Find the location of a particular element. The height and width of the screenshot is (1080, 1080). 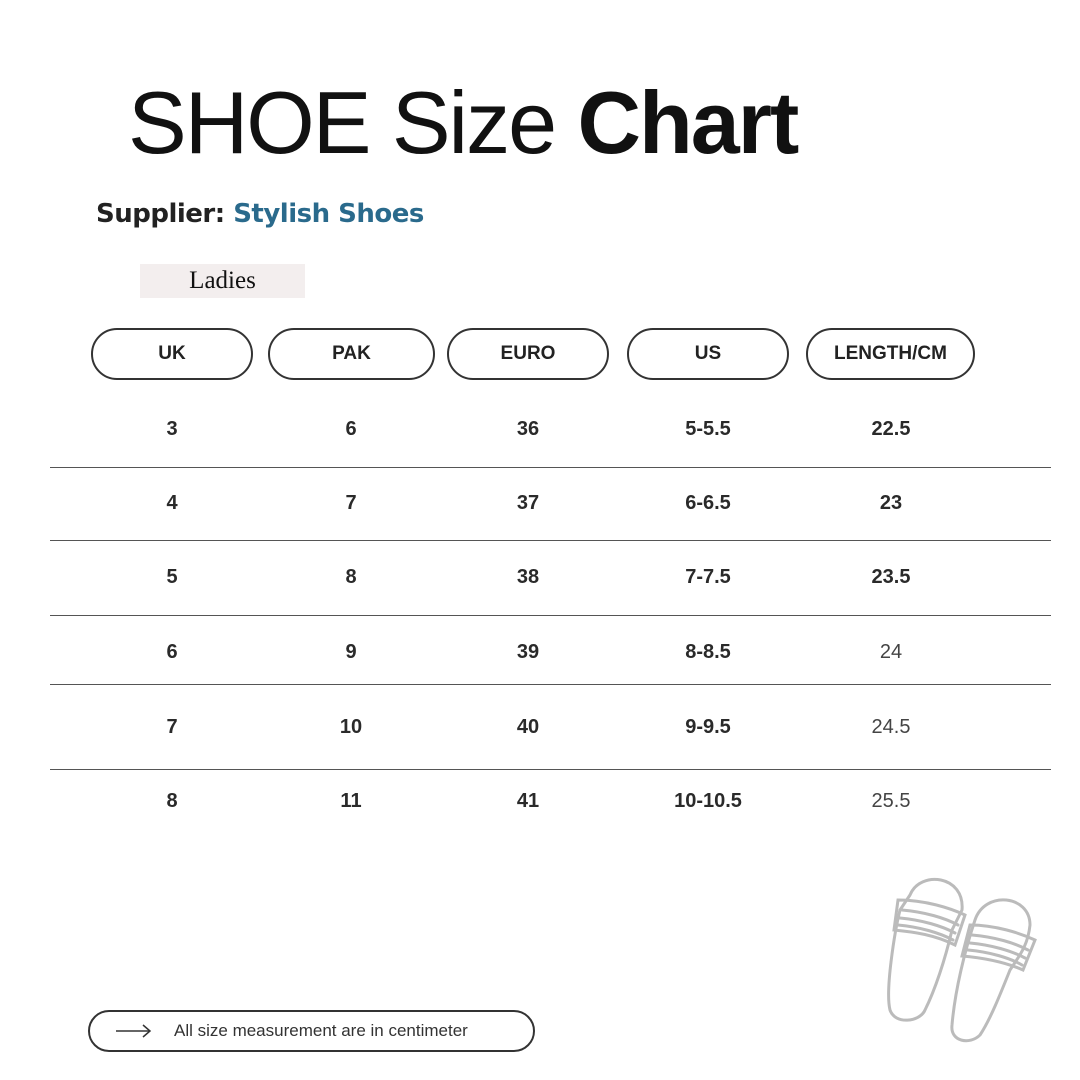

cell-length: 22.5 is located at coordinates (891, 429).